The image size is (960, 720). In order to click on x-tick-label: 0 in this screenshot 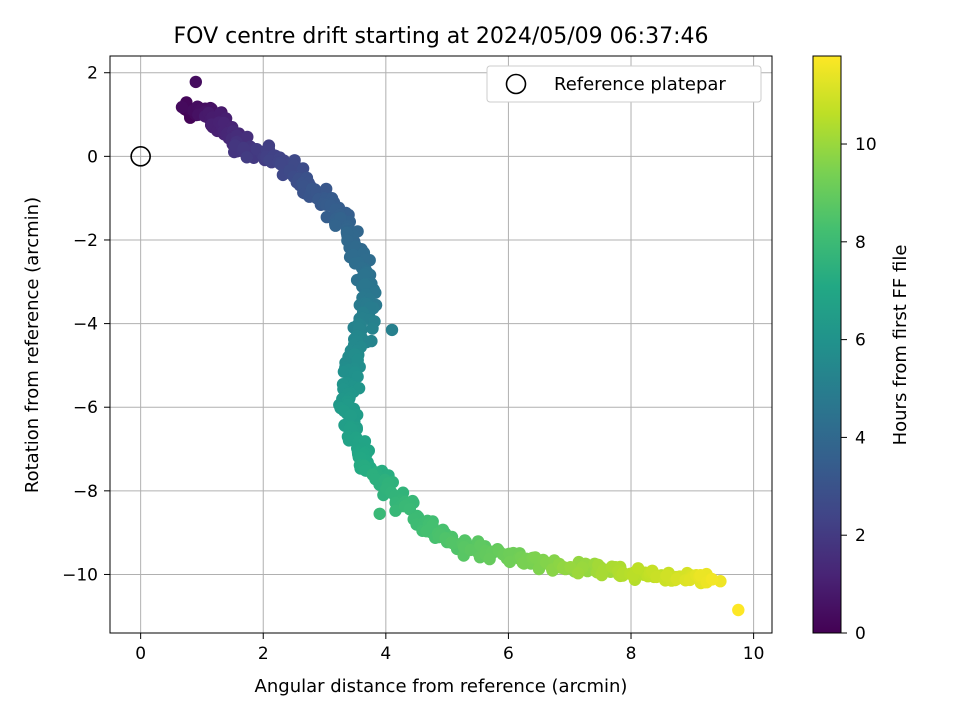, I will do `click(140, 654)`.